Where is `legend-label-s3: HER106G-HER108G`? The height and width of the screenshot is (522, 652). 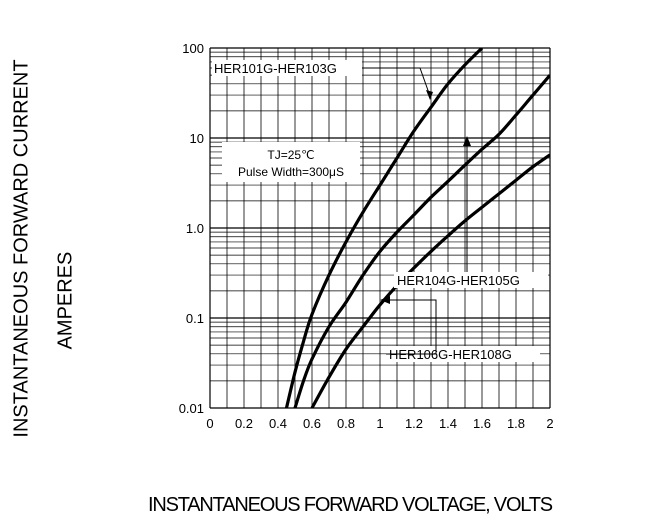 legend-label-s3: HER106G-HER108G is located at coordinates (450, 354).